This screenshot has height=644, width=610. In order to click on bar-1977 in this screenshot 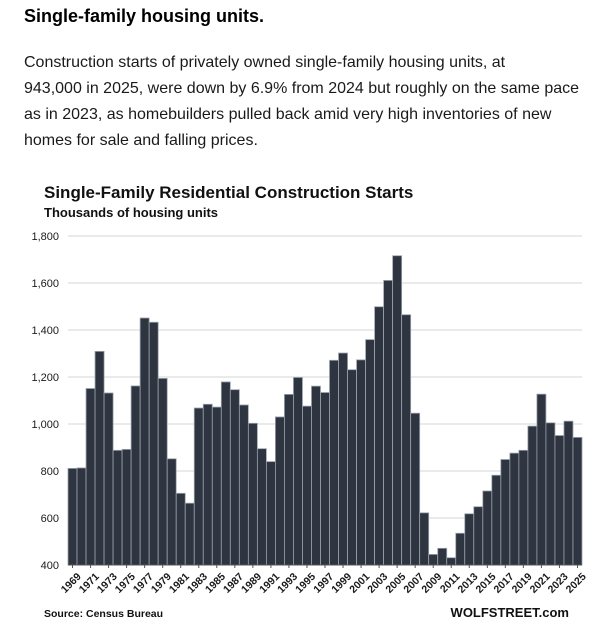, I will do `click(144, 441)`.